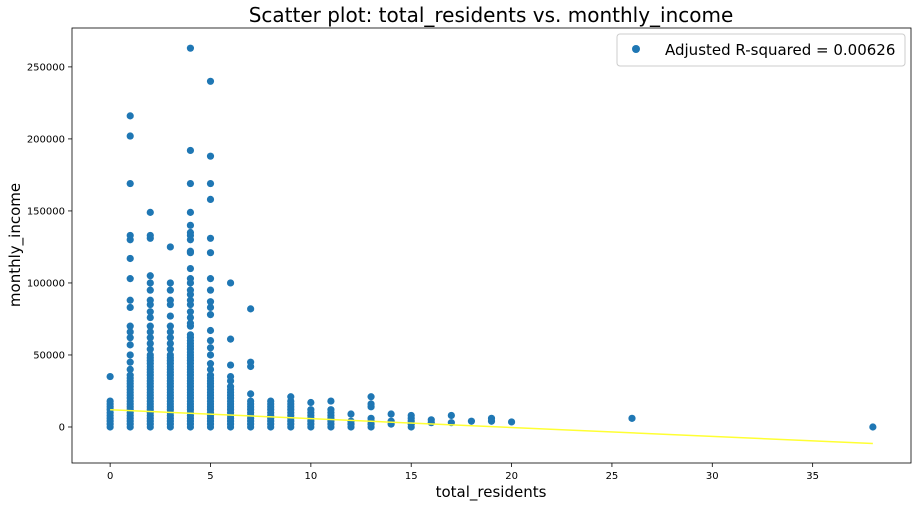  I want to click on legend-marker, so click(636, 49).